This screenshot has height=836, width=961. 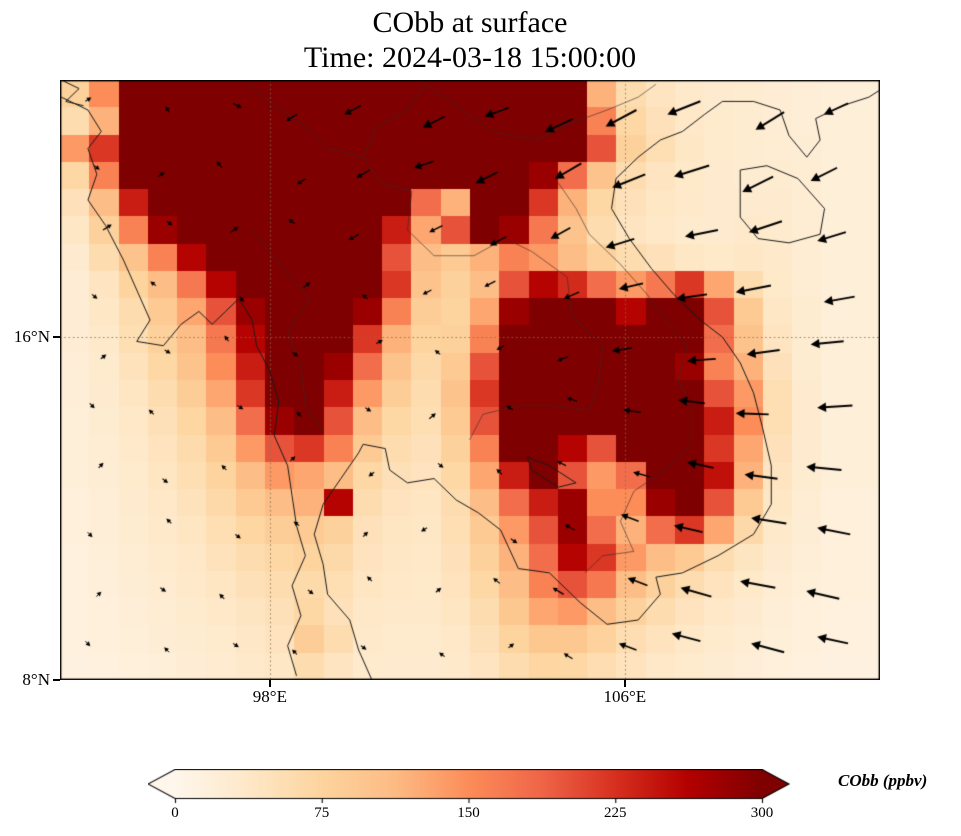 What do you see at coordinates (762, 813) in the screenshot?
I see `colorbar-tick-label: 300` at bounding box center [762, 813].